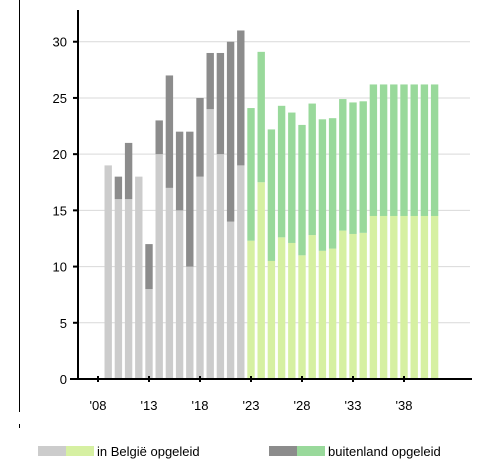 The width and height of the screenshot is (490, 467). Describe the element at coordinates (383, 150) in the screenshot. I see `bar-buitenland-2036` at that location.